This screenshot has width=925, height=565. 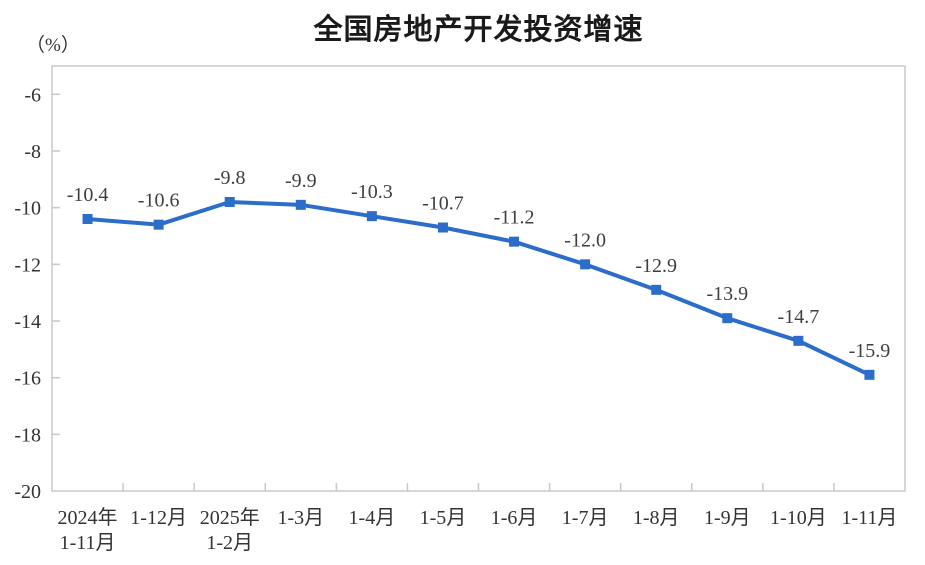 I want to click on y-axis-tick-label: -10, so click(x=27, y=209).